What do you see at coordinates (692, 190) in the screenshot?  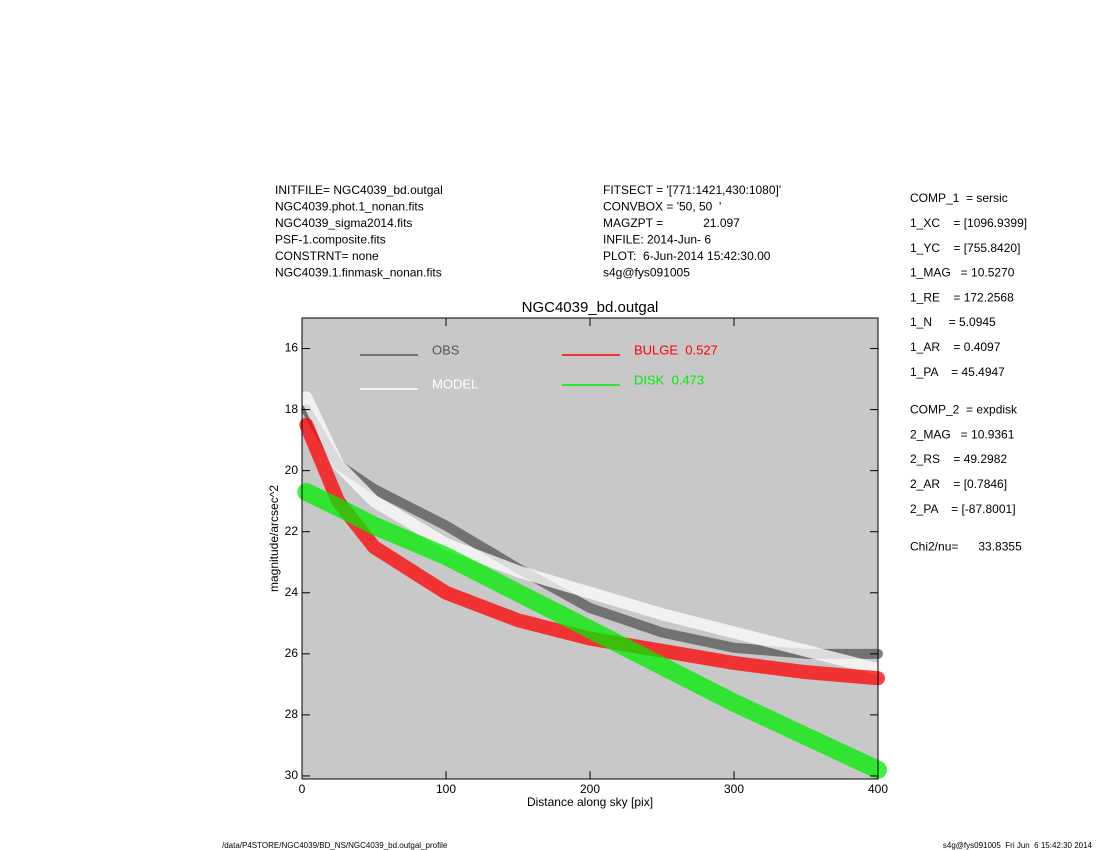 I see `header-text: FITSECT = '[771:1421,430:1080]'` at bounding box center [692, 190].